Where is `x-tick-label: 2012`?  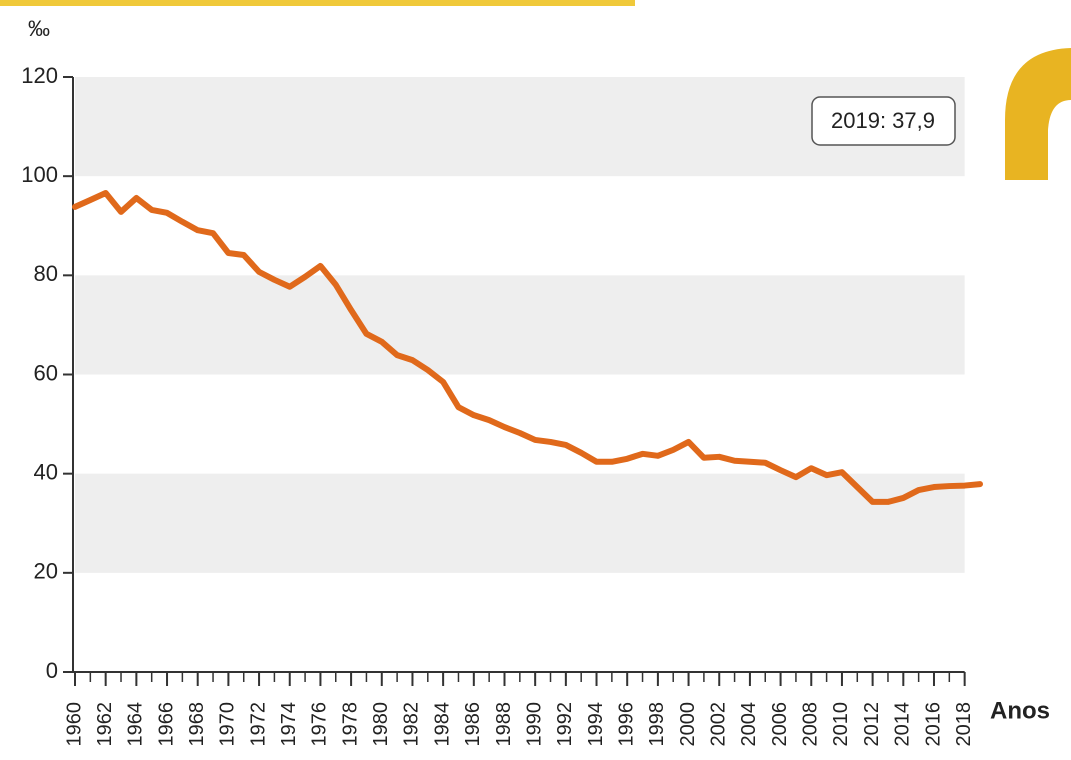
x-tick-label: 2012 is located at coordinates (872, 724).